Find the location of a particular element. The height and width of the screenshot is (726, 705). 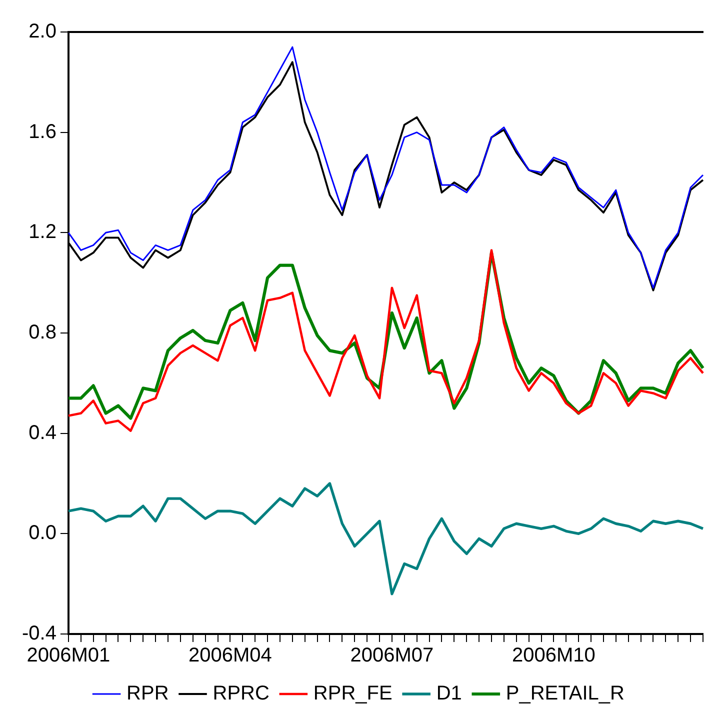

y-tick-label: 0.0 is located at coordinates (42, 533).